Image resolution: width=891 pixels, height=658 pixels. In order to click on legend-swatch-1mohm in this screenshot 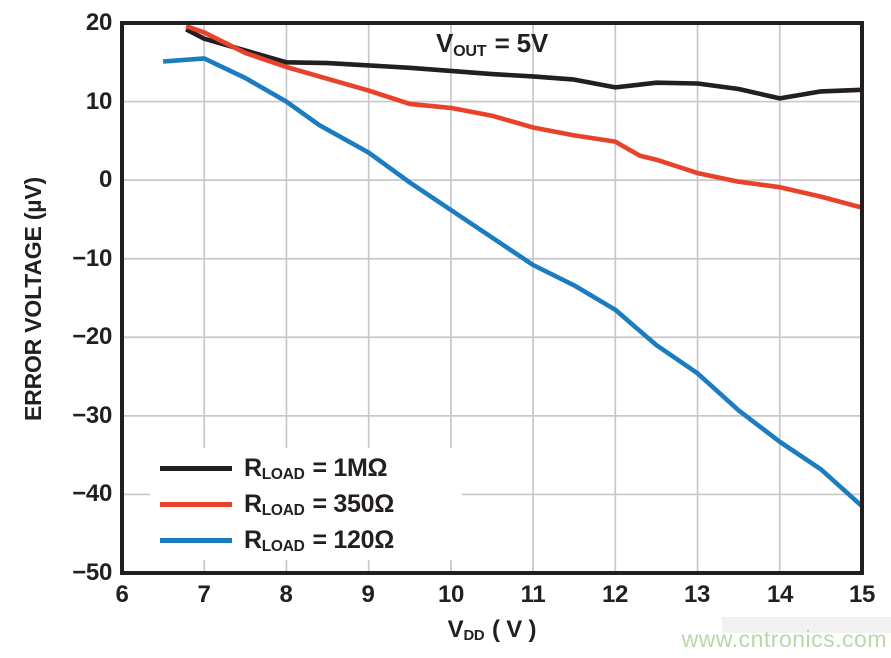, I will do `click(196, 468)`.